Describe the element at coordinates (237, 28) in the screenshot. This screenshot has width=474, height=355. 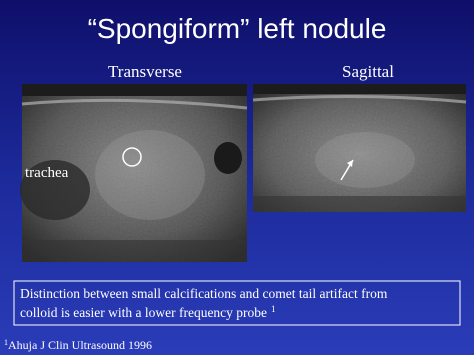
I see `slide-title: “Spongiform” left nodule` at that location.